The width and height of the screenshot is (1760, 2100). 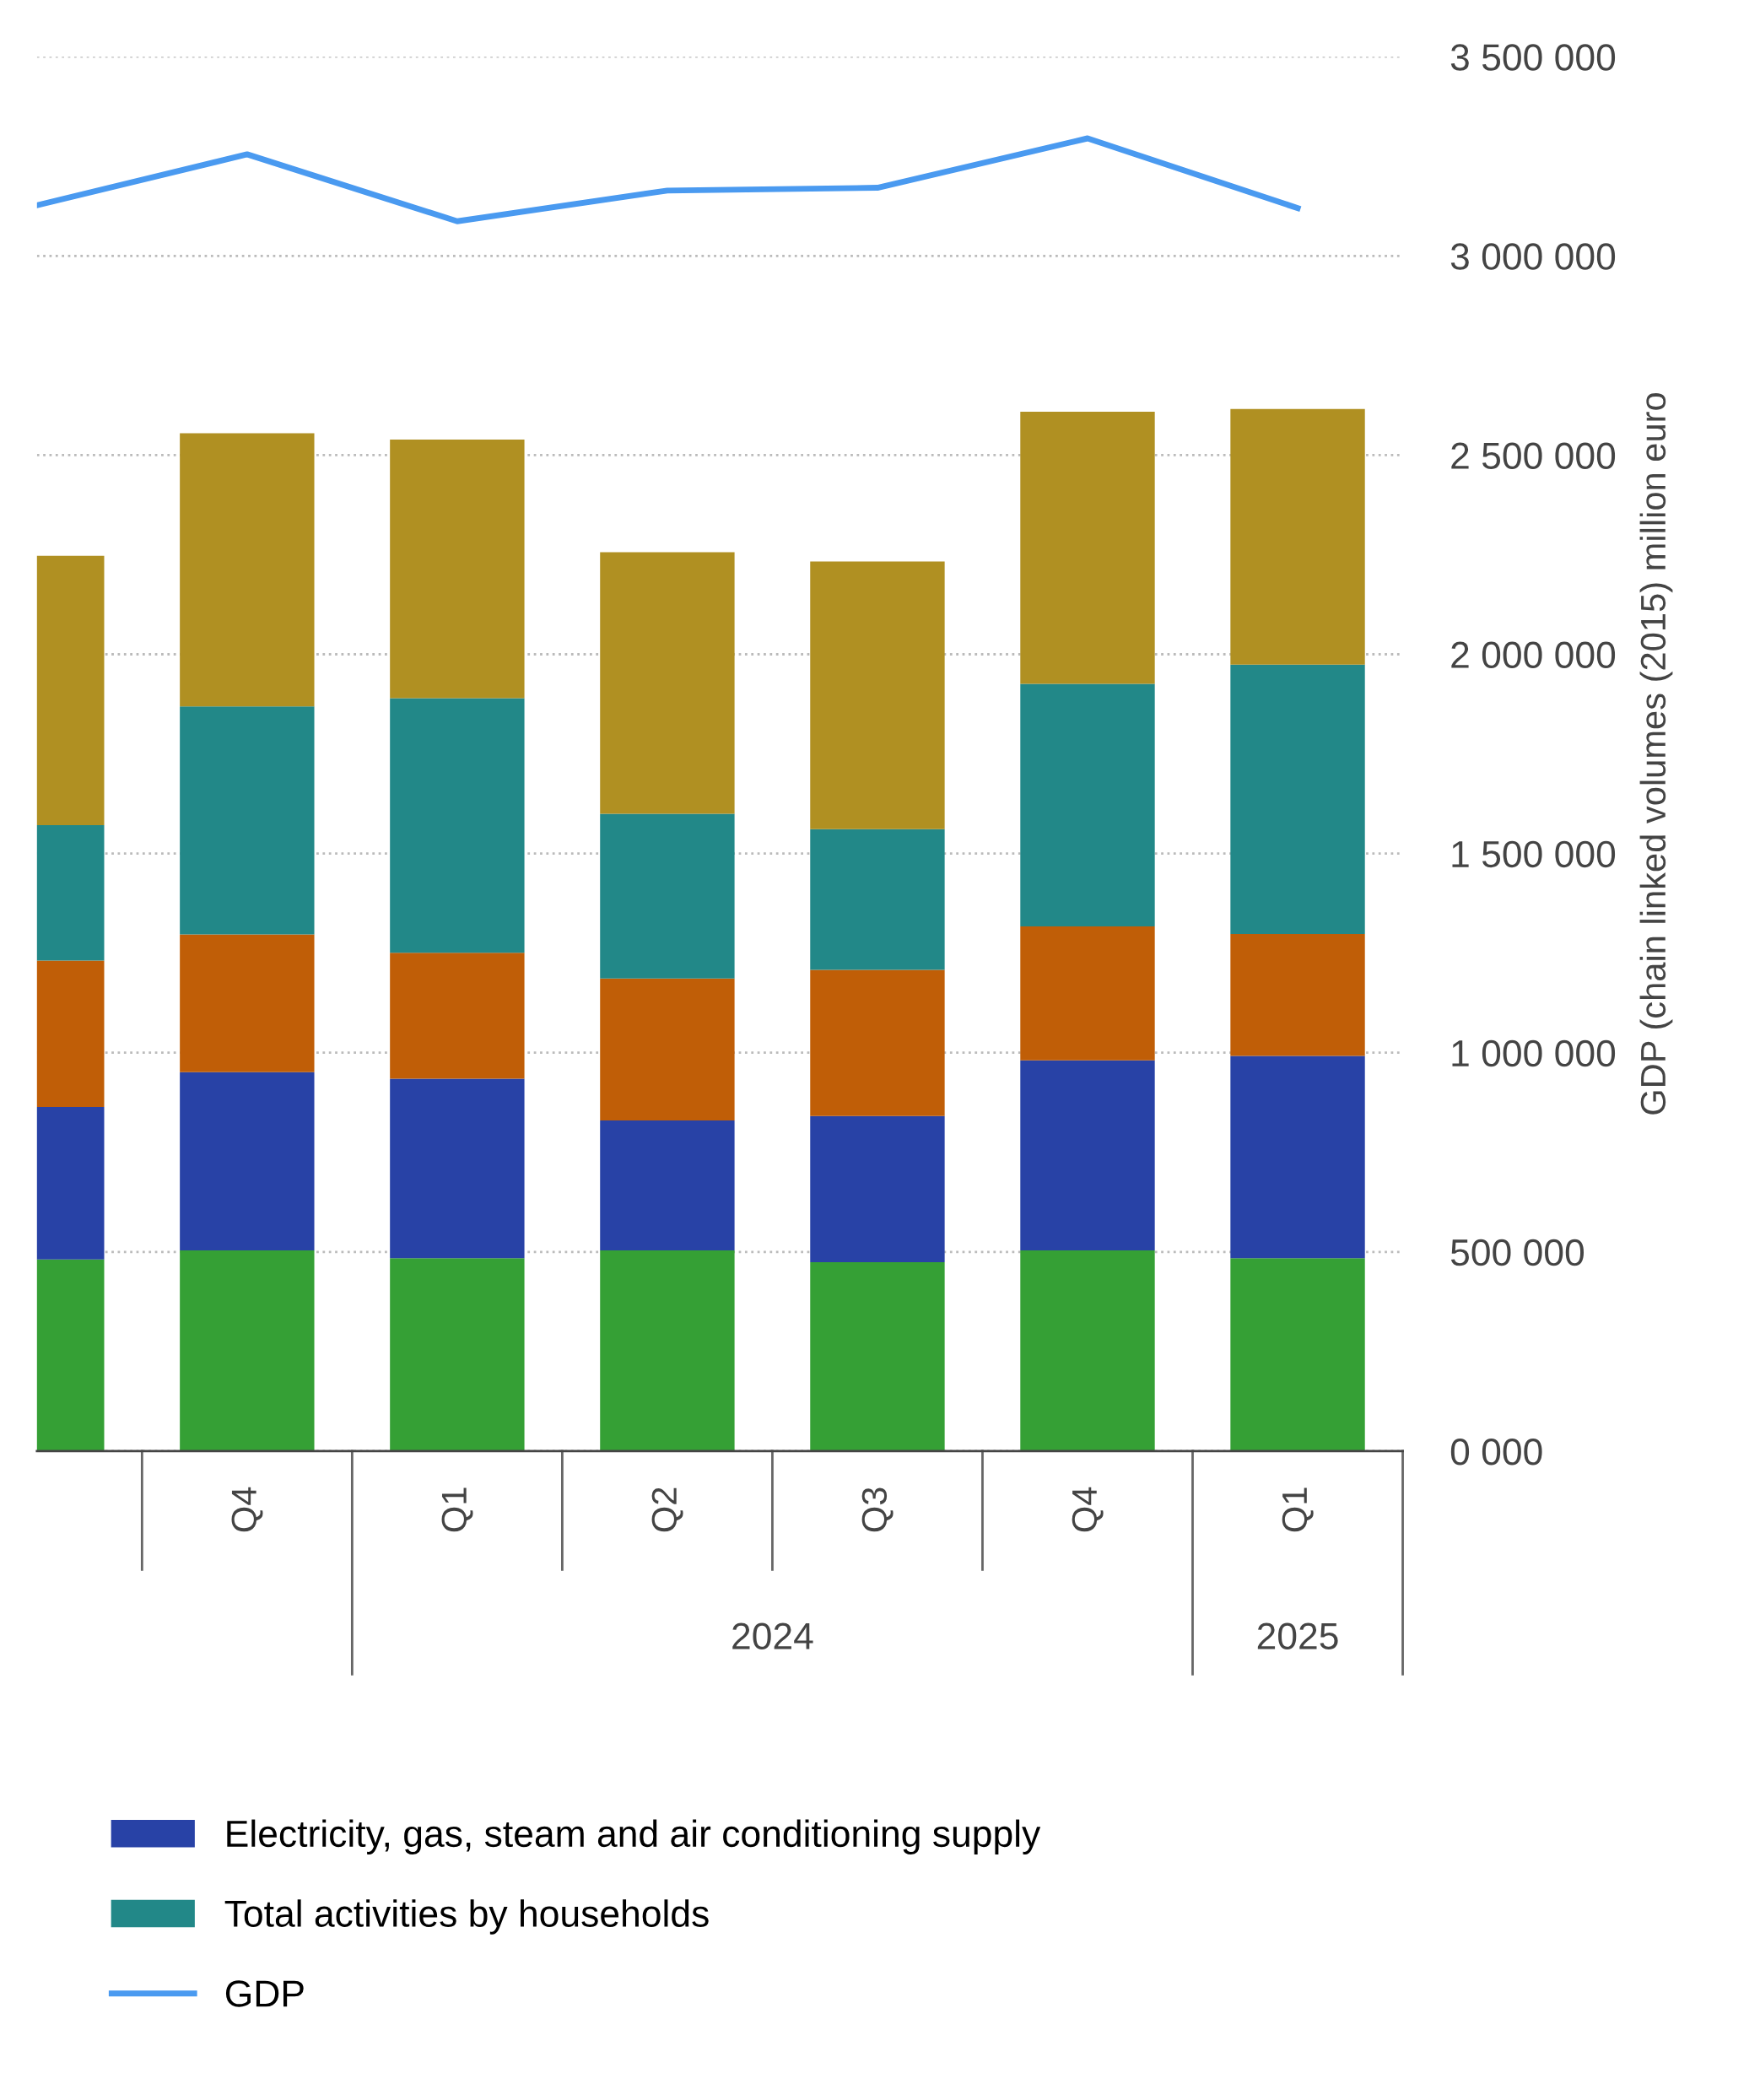 What do you see at coordinates (1517, 1252) in the screenshot?
I see `y-tick-label: 500 000` at bounding box center [1517, 1252].